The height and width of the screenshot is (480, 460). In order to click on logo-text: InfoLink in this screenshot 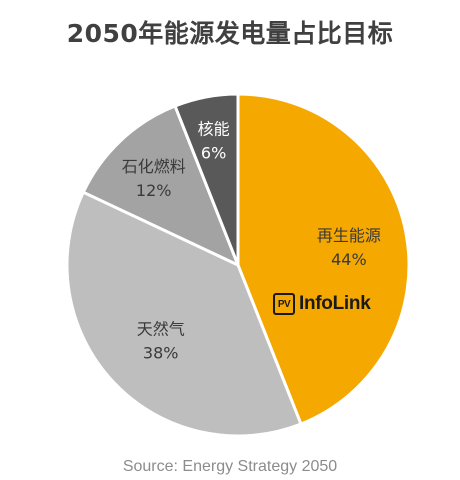, I will do `click(335, 303)`.